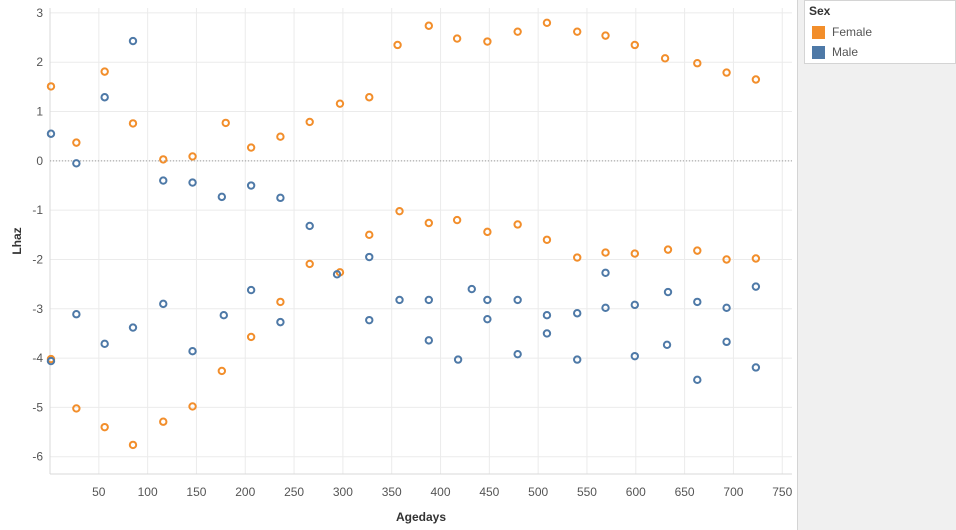  What do you see at coordinates (882, 32) in the screenshot?
I see `legend-item-female: Female` at bounding box center [882, 32].